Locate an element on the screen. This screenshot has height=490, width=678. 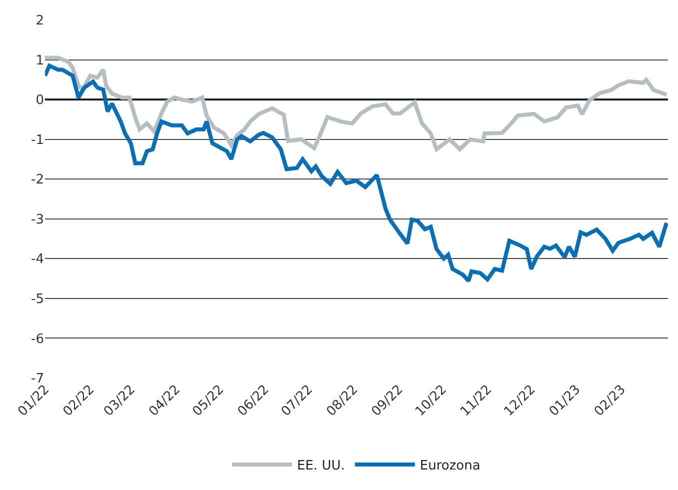
y-tick-label: -2 is located at coordinates (37, 180).